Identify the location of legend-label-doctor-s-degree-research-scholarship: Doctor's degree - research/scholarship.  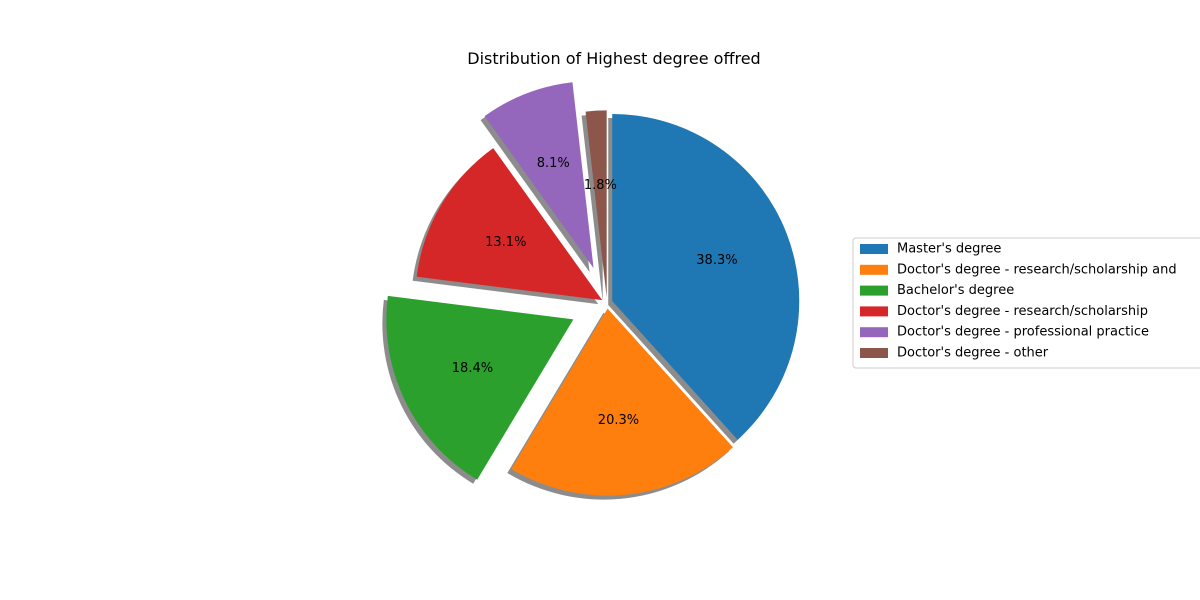
(1022, 311).